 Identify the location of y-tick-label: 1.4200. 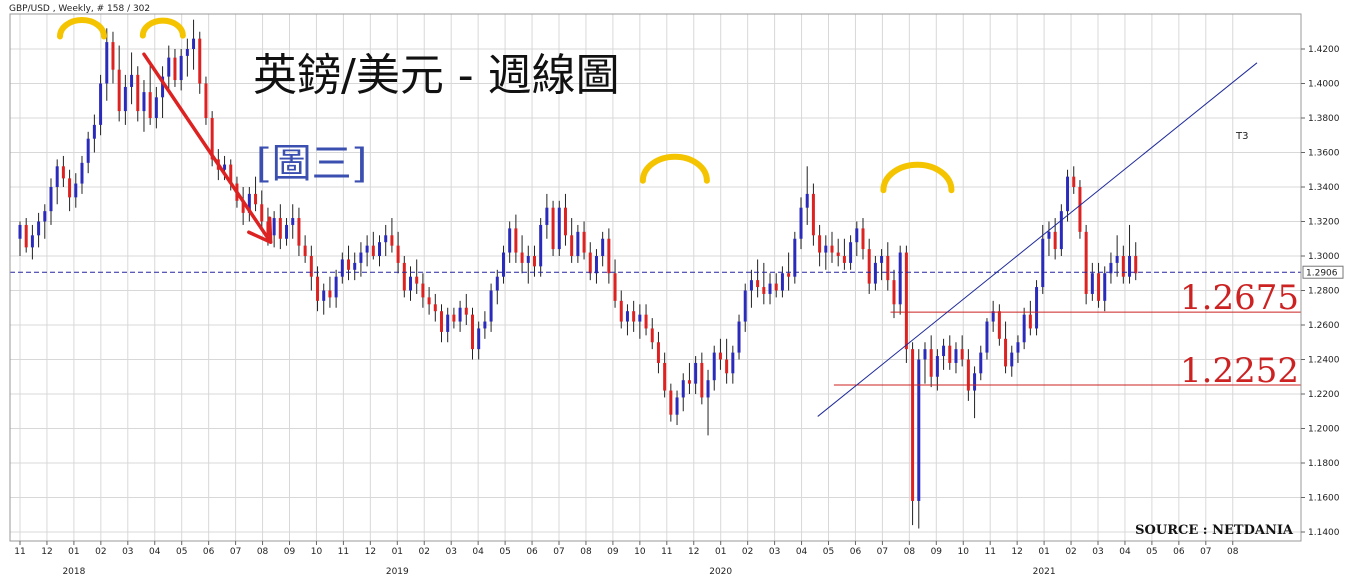
(1324, 50).